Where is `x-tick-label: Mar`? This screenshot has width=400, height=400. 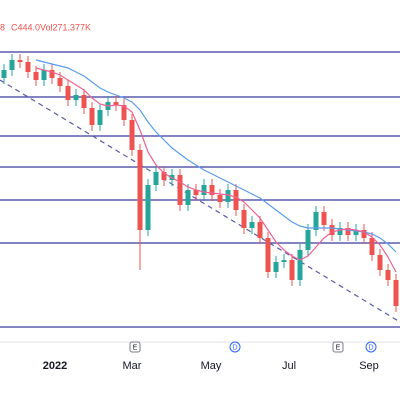
x-tick-label: Mar is located at coordinates (132, 366).